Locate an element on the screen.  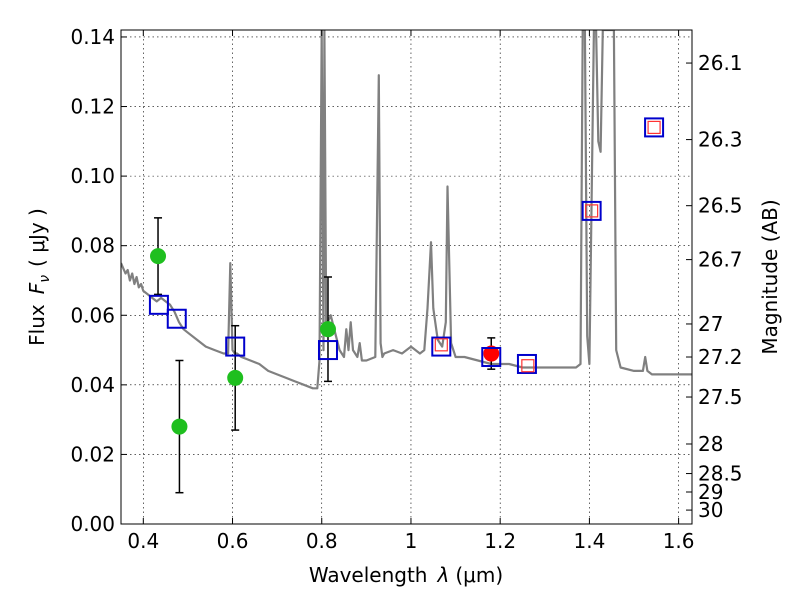
x-tick-label: 1.2 is located at coordinates (500, 541).